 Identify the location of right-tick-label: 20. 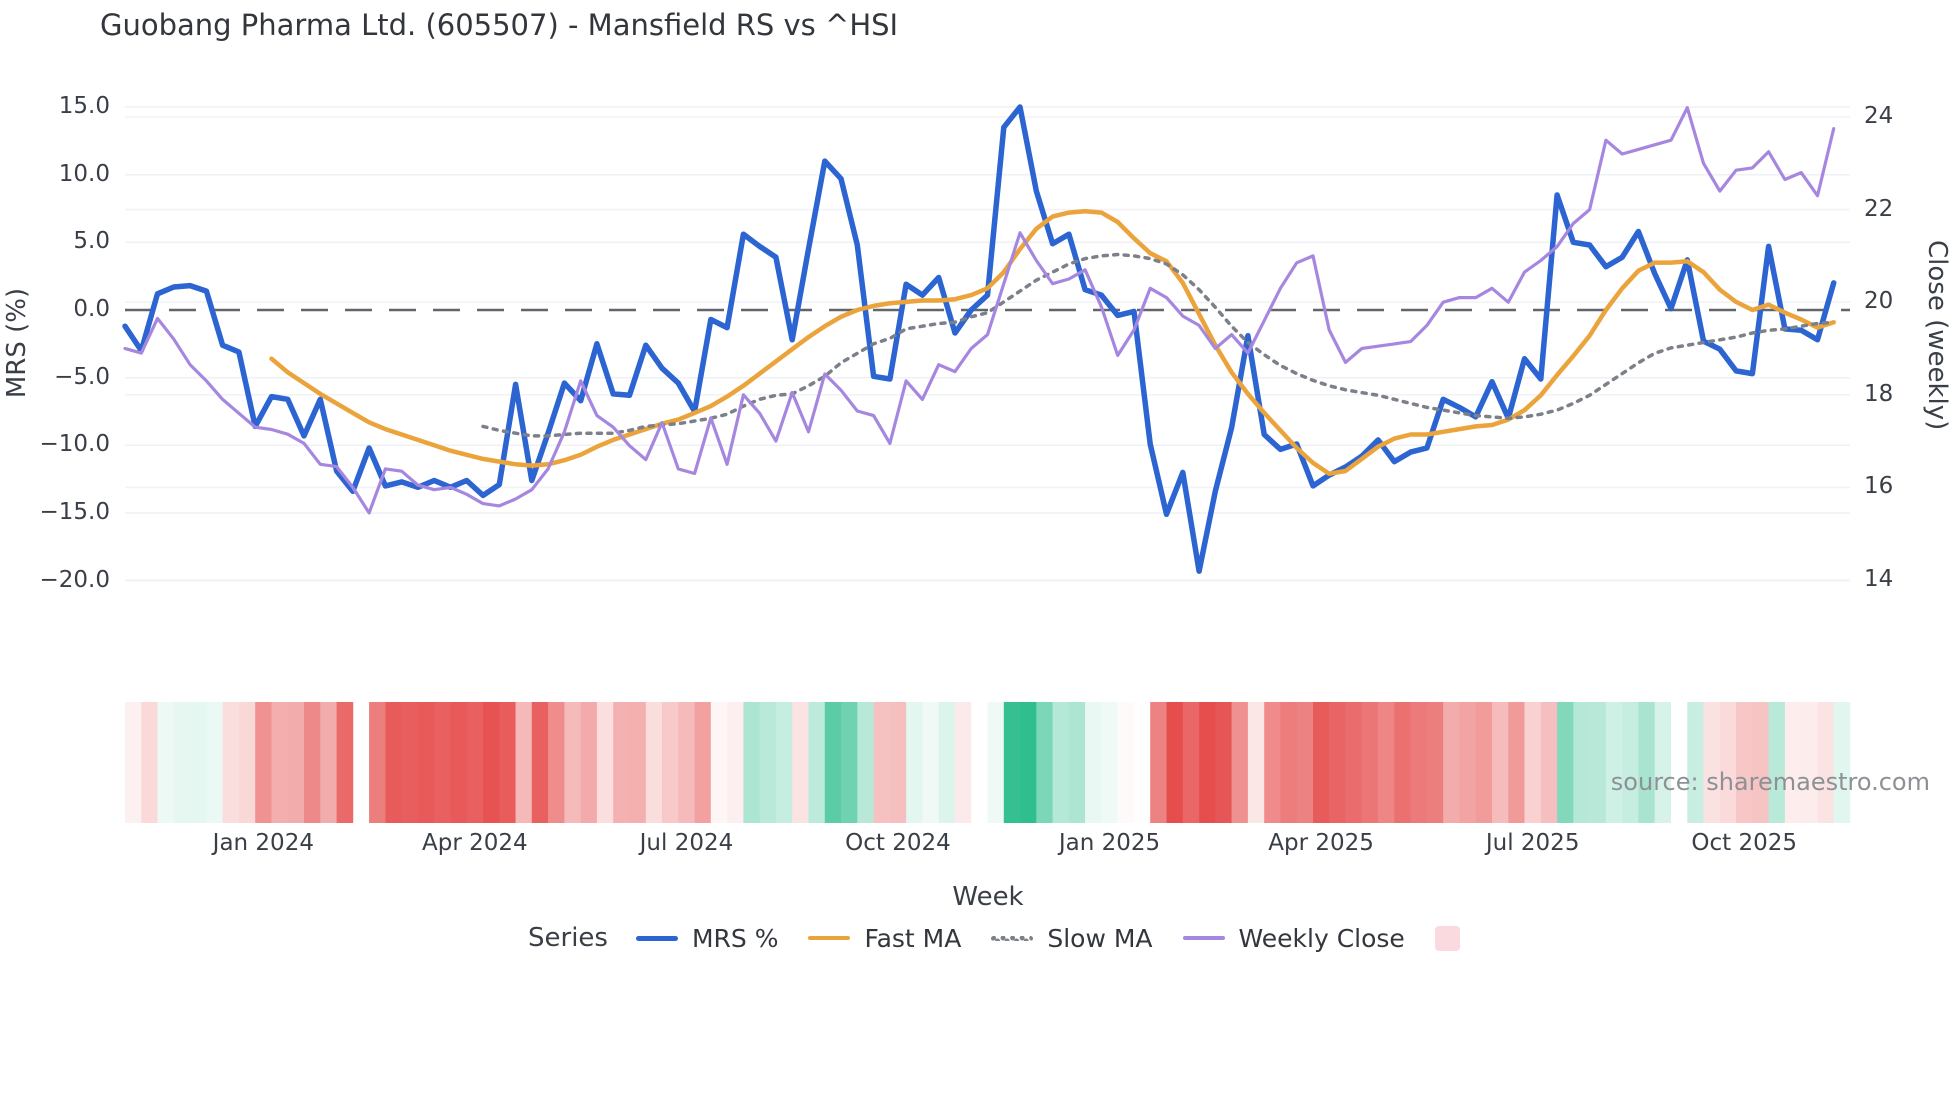
(1879, 301).